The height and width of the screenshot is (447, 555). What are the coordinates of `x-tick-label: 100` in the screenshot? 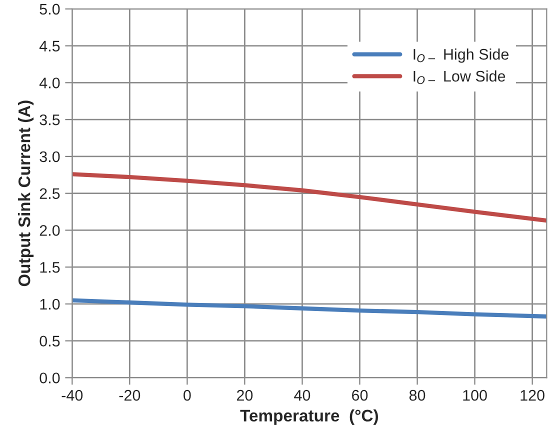 It's located at (475, 395).